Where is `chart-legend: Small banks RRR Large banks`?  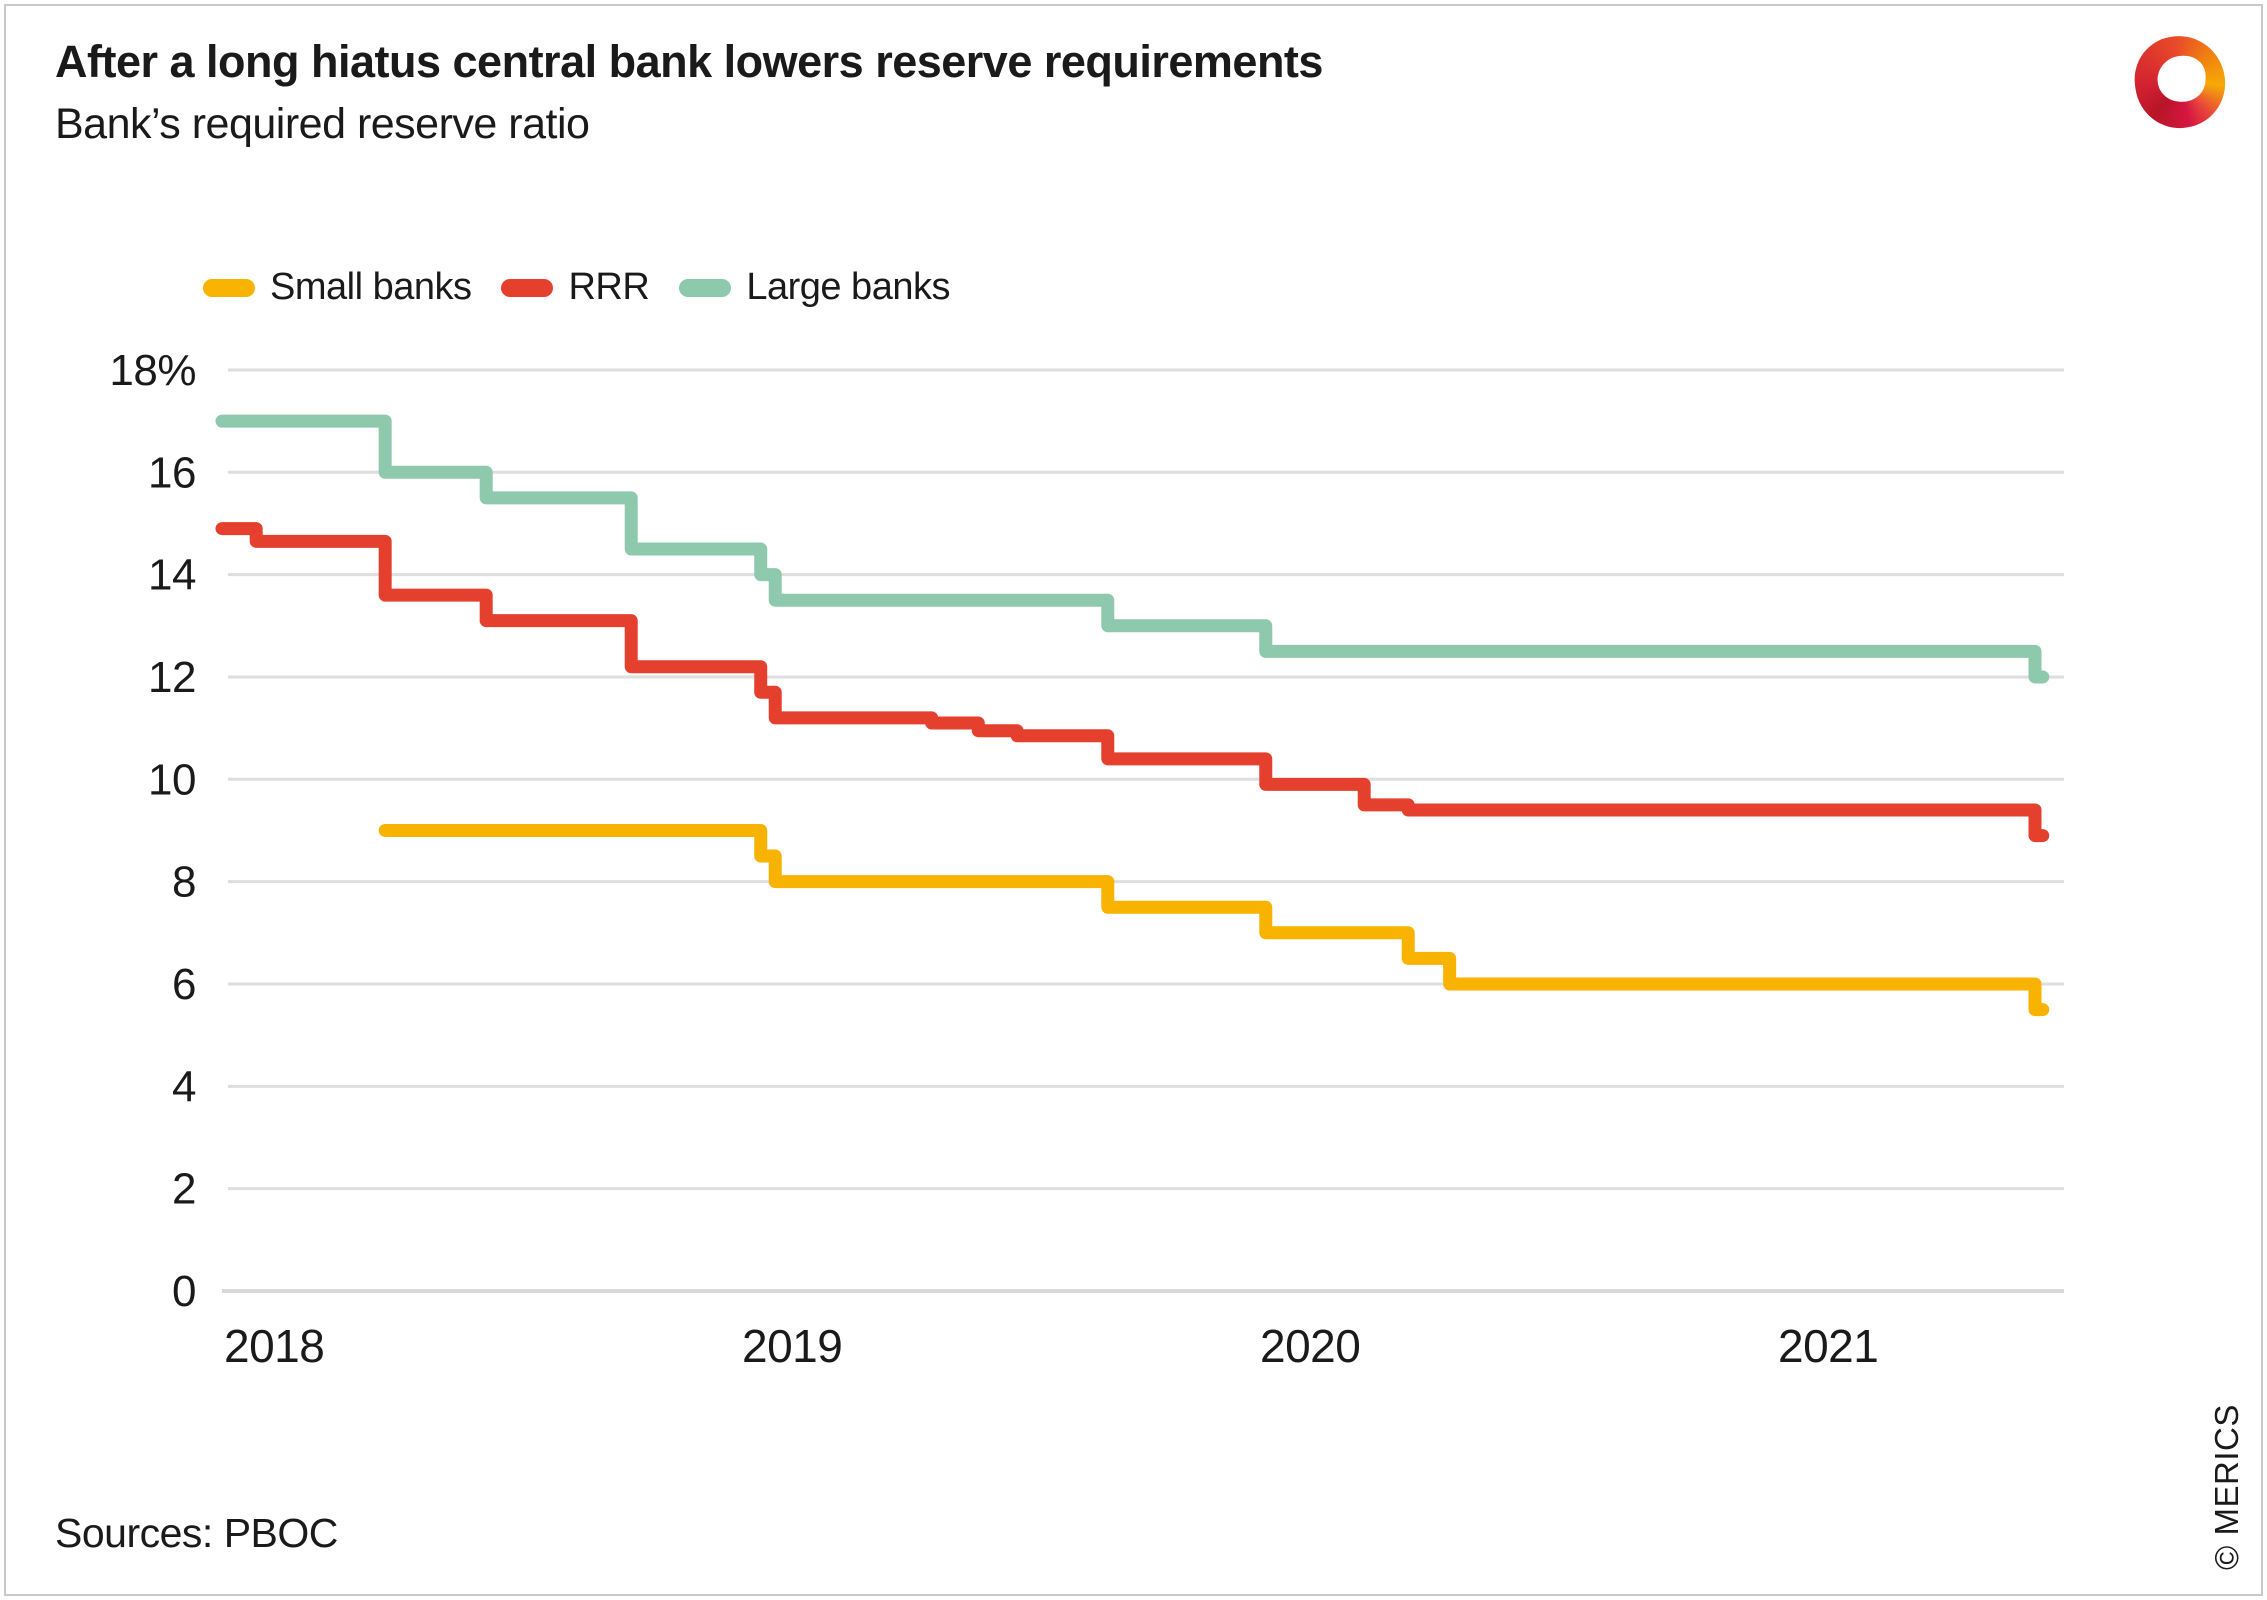 chart-legend: Small banks RRR Large banks is located at coordinates (591, 287).